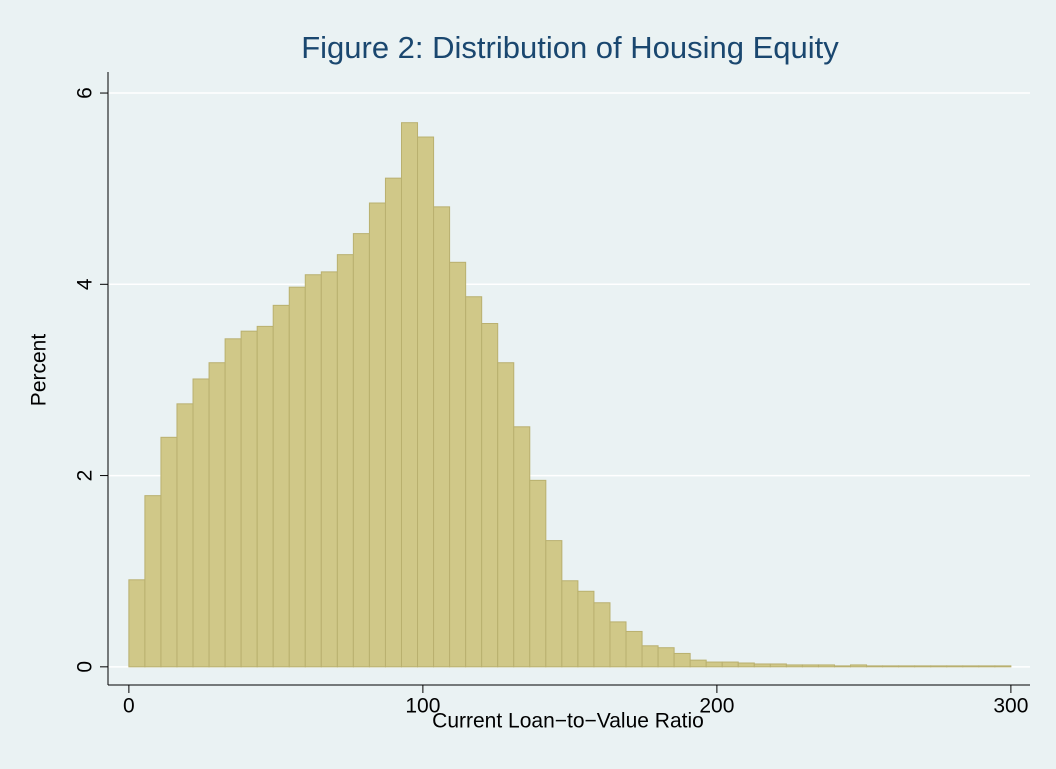  I want to click on chart-title: Figure 2: Distribution of Housing Equity, so click(570, 47).